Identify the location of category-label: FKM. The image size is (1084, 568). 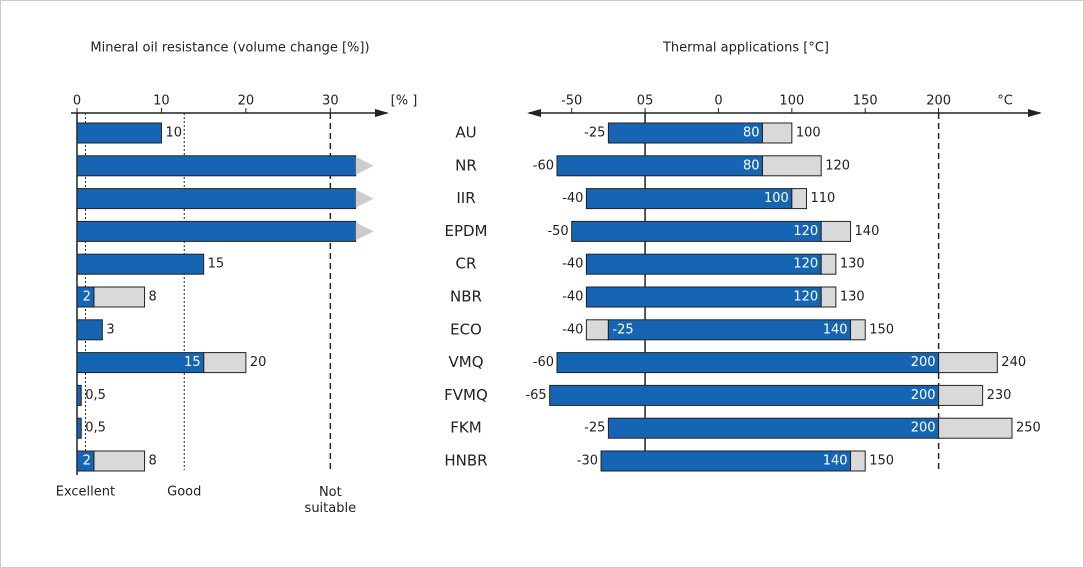
(465, 428).